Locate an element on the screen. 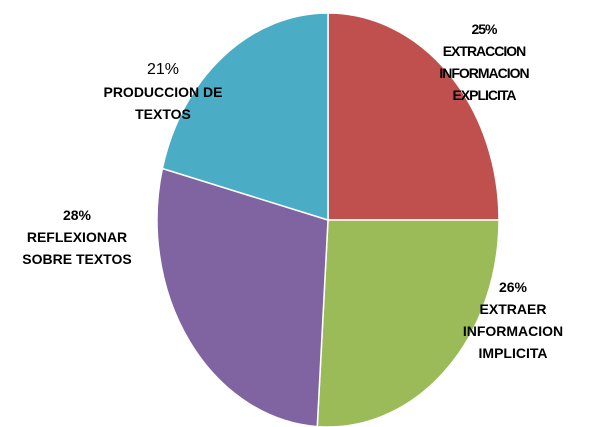  category-label: PRODUCCION DE TEXTOS is located at coordinates (163, 103).